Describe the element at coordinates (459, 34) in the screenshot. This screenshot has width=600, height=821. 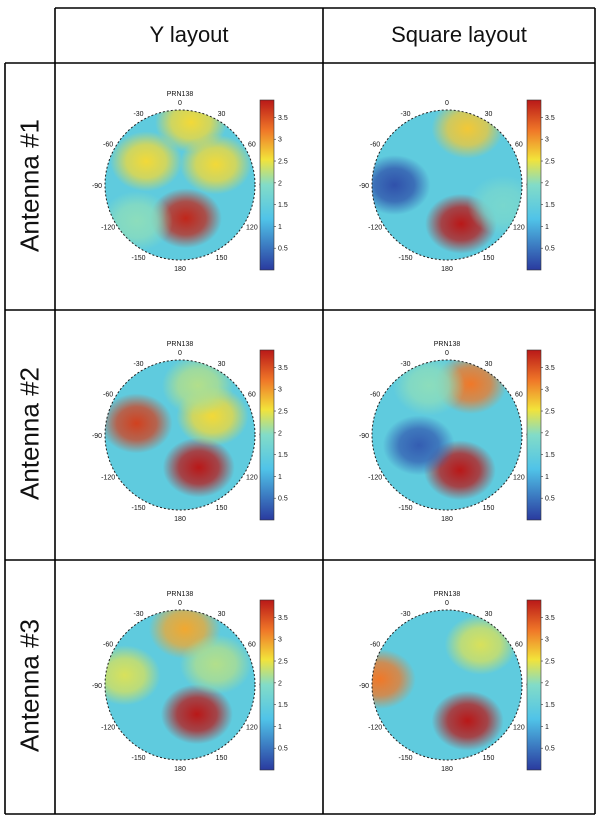
I see `column-header-square-layout: Square layout` at that location.